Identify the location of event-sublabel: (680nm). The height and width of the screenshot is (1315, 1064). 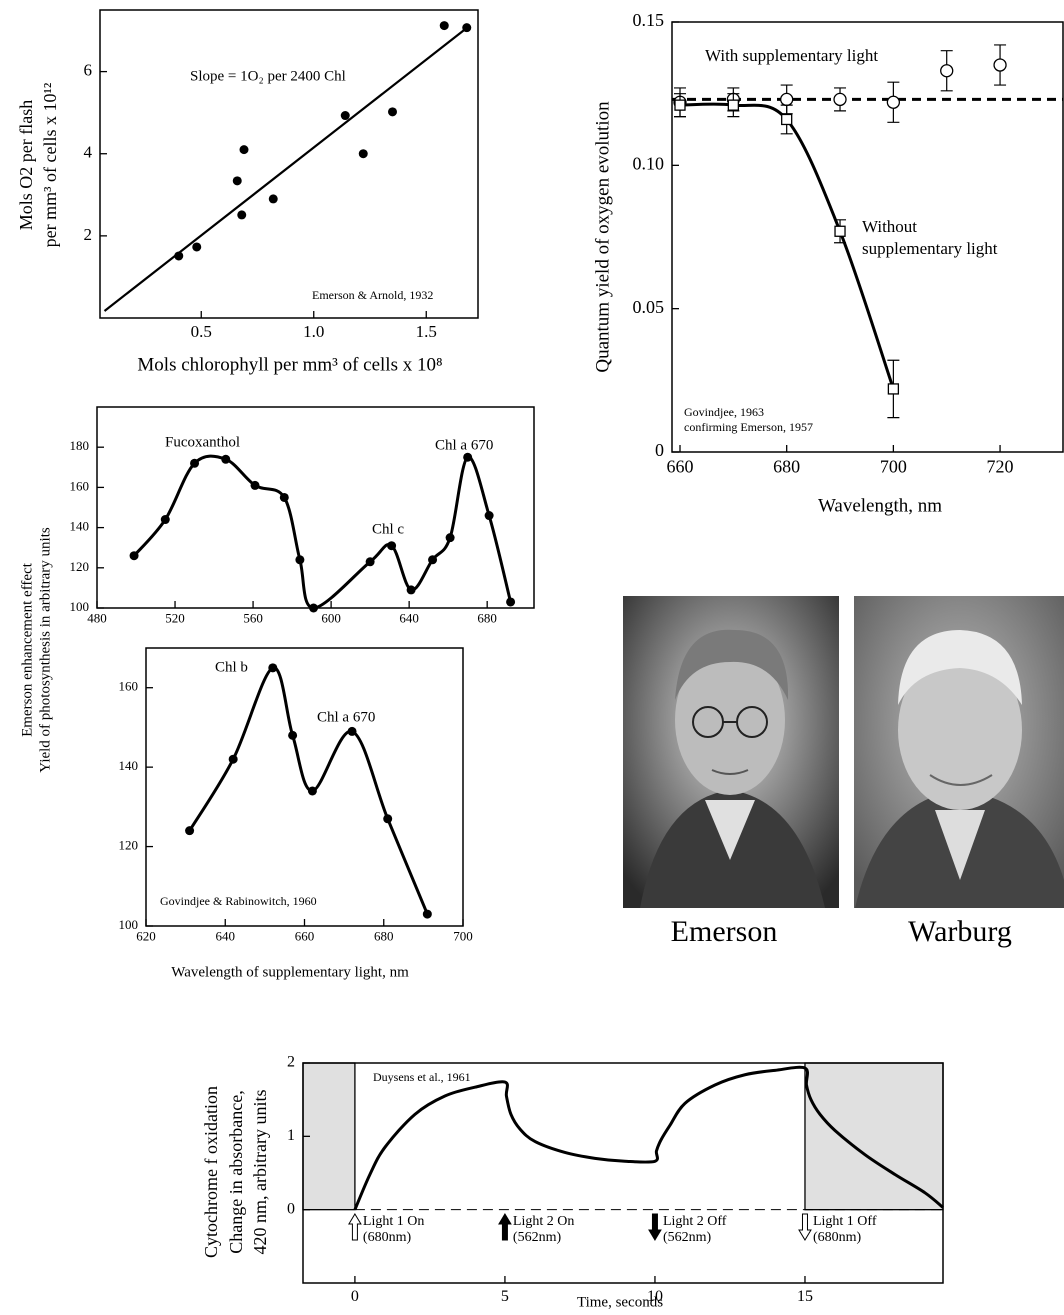
(837, 1237).